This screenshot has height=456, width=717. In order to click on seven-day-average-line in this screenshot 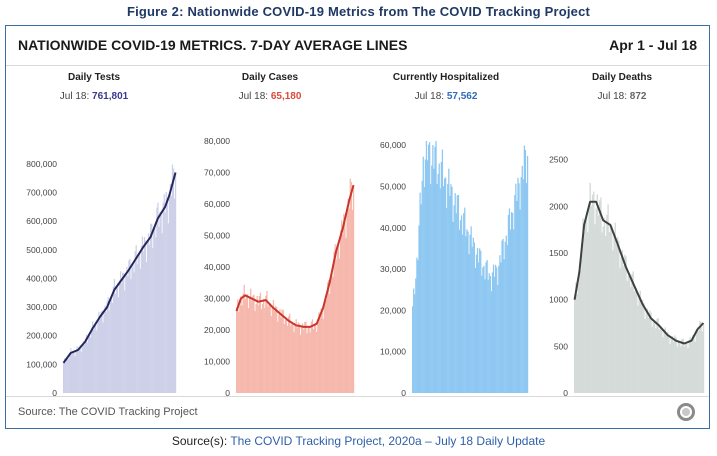, I will do `click(119, 268)`.